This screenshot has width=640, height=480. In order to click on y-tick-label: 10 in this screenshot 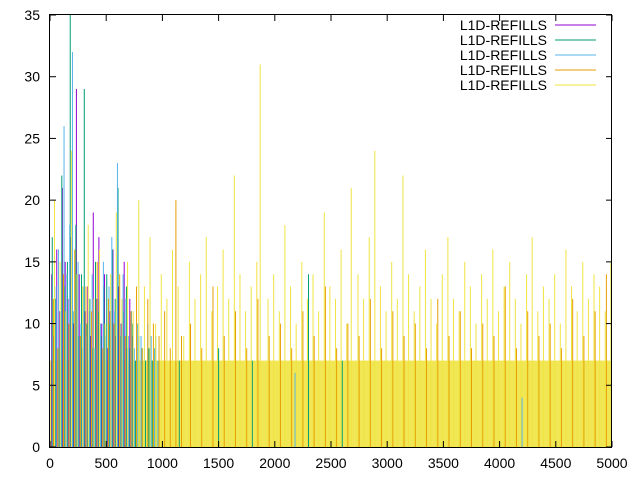, I will do `click(32, 324)`.